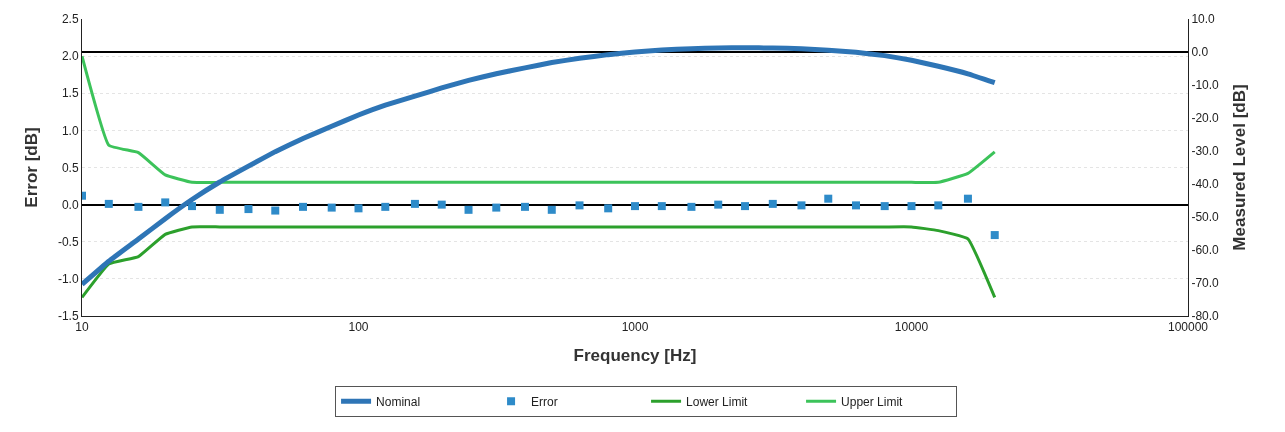 This screenshot has width=1285, height=432. Describe the element at coordinates (70, 56) in the screenshot. I see `y-tick-label: 2.0` at that location.